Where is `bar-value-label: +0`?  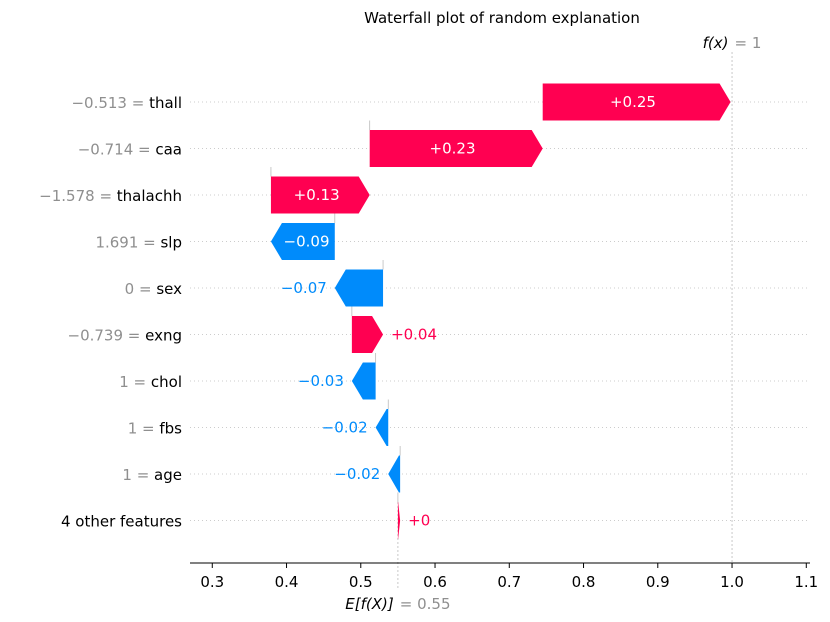
bar-value-label: +0 is located at coordinates (419, 521).